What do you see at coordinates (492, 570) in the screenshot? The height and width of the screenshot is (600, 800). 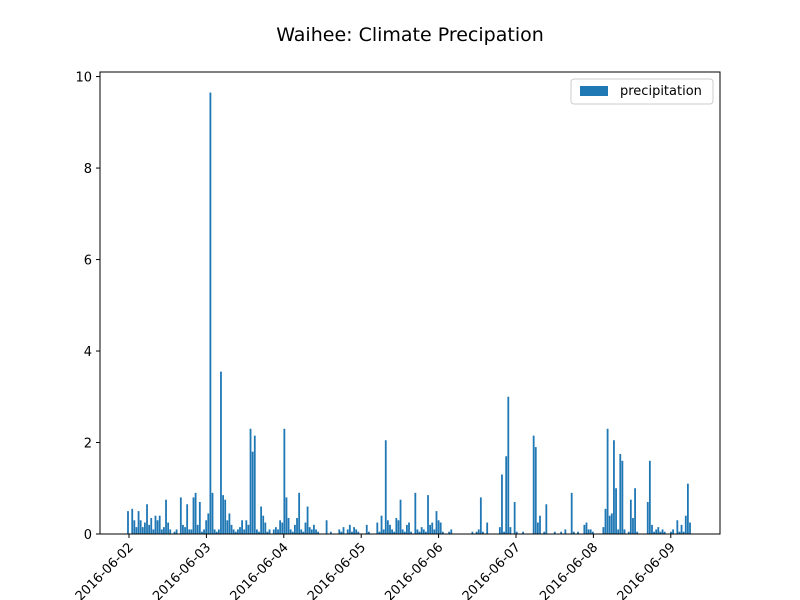 I see `x-tick-label: 2016-06-07` at bounding box center [492, 570].